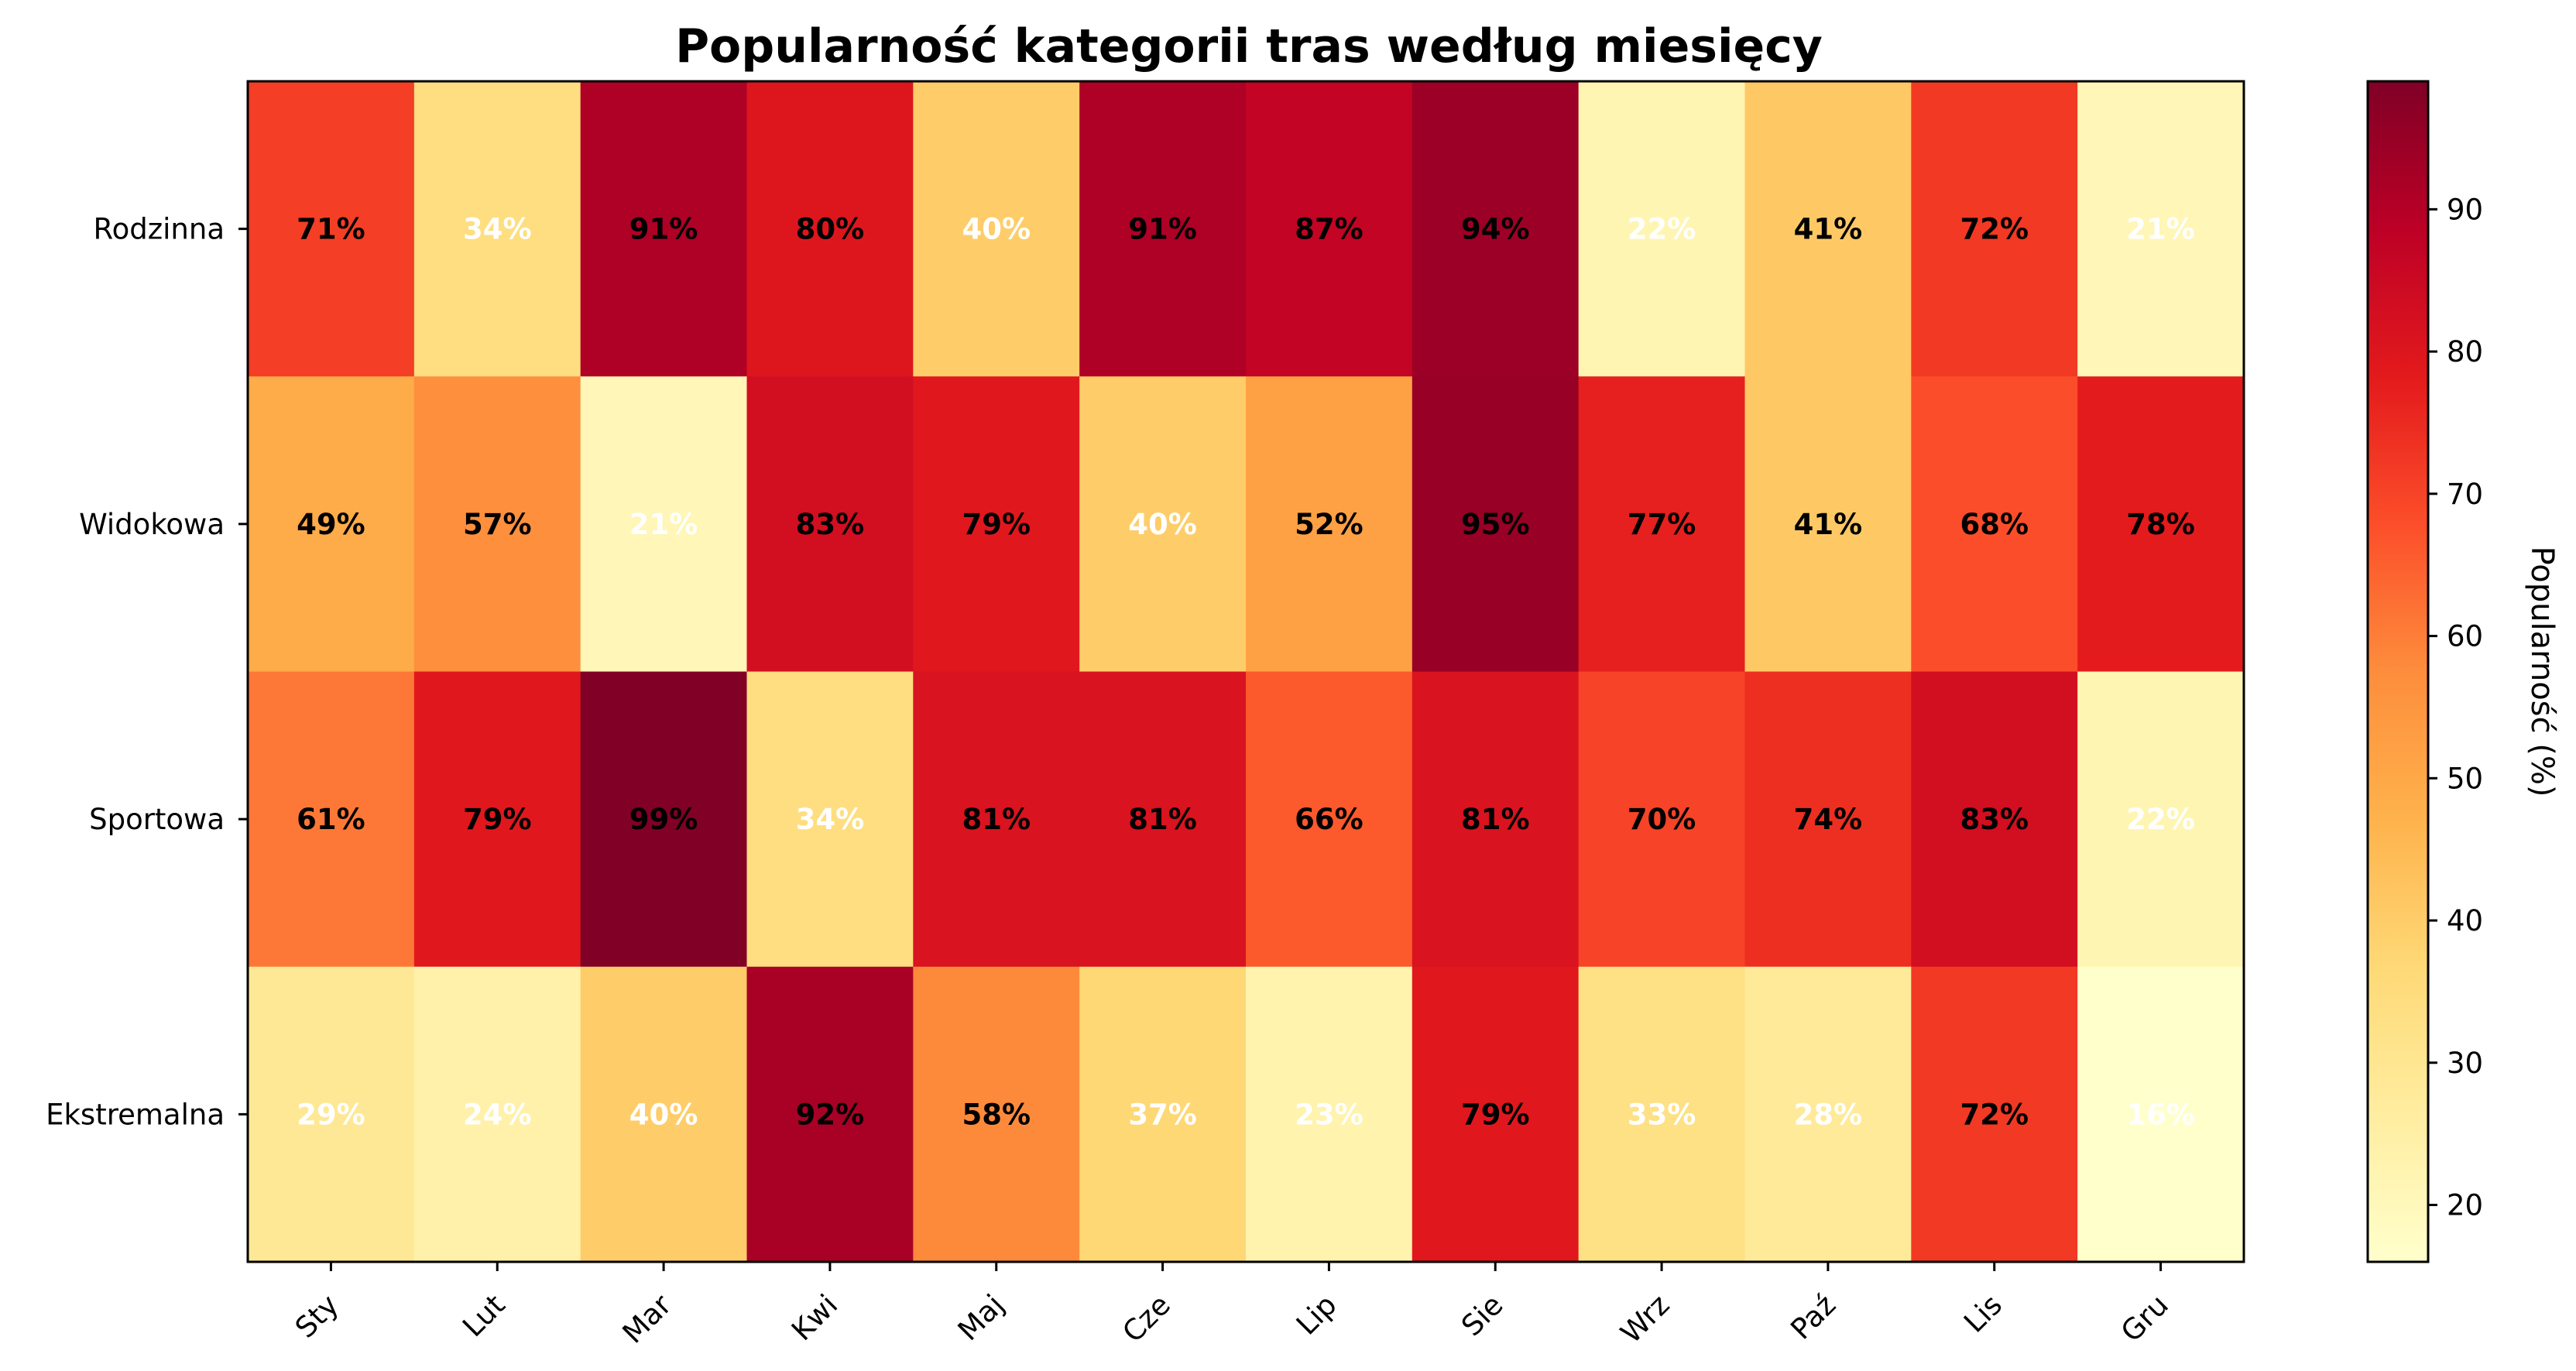 Image resolution: width=2576 pixels, height=1371 pixels. What do you see at coordinates (1994, 1114) in the screenshot?
I see `cell-value-label: 72%` at bounding box center [1994, 1114].